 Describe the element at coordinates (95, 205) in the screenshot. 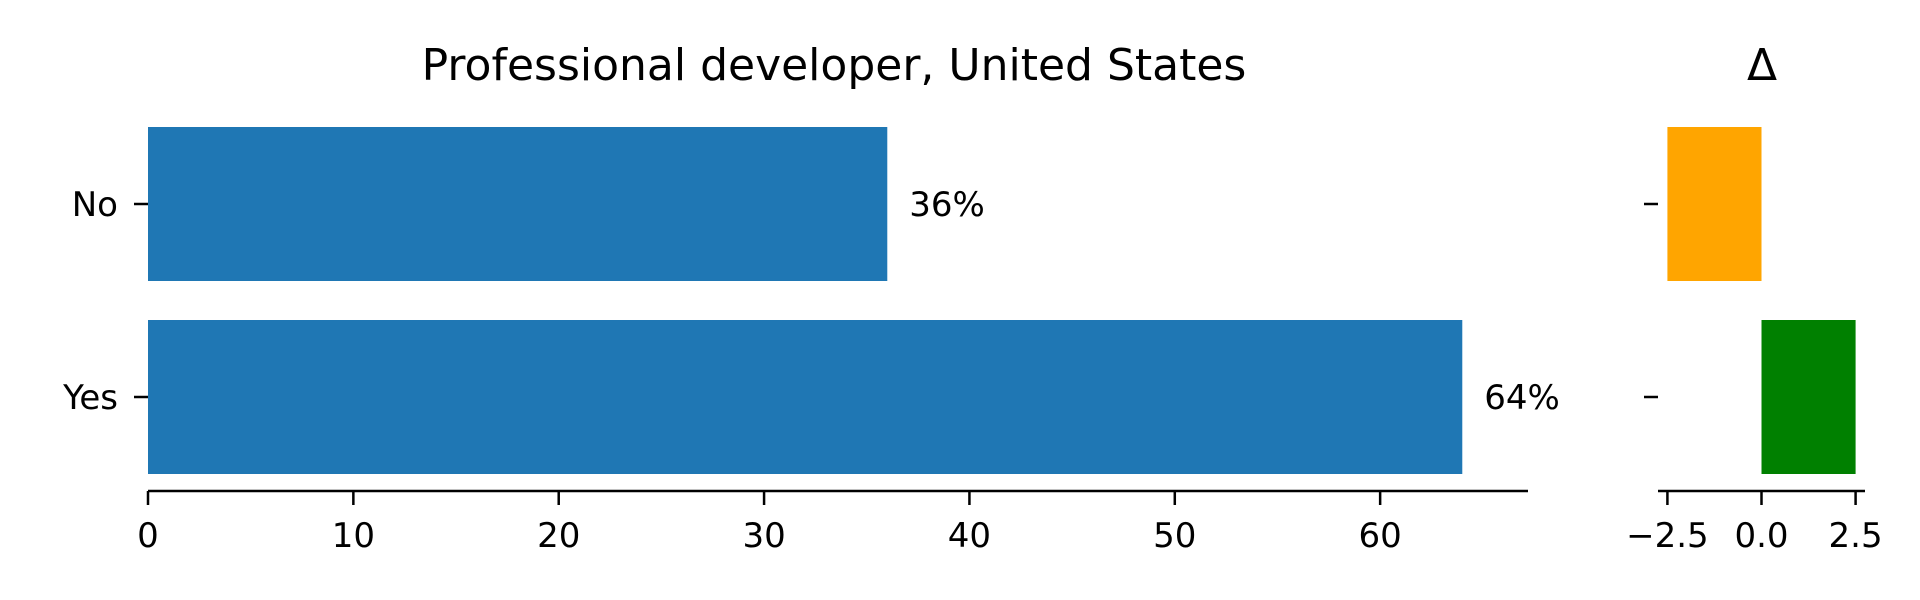

I see `y-tick-label-no: No` at that location.